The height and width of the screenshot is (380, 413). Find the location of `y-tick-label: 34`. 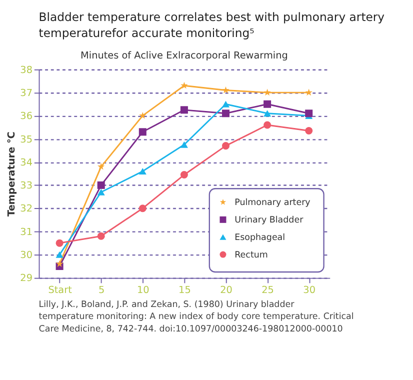

y-tick-label: 34 is located at coordinates (26, 162).